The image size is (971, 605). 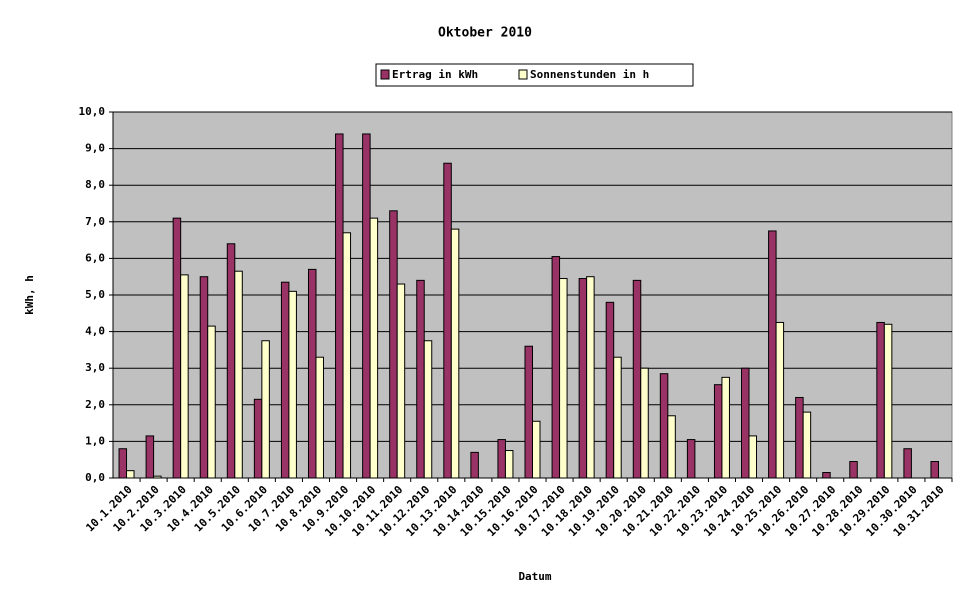 I want to click on legend-box, so click(x=534, y=75).